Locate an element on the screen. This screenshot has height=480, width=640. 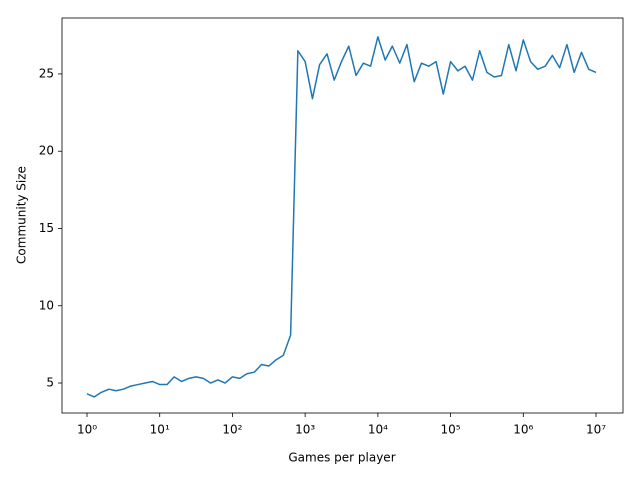
x-tick-label: 10⁷ is located at coordinates (596, 430).